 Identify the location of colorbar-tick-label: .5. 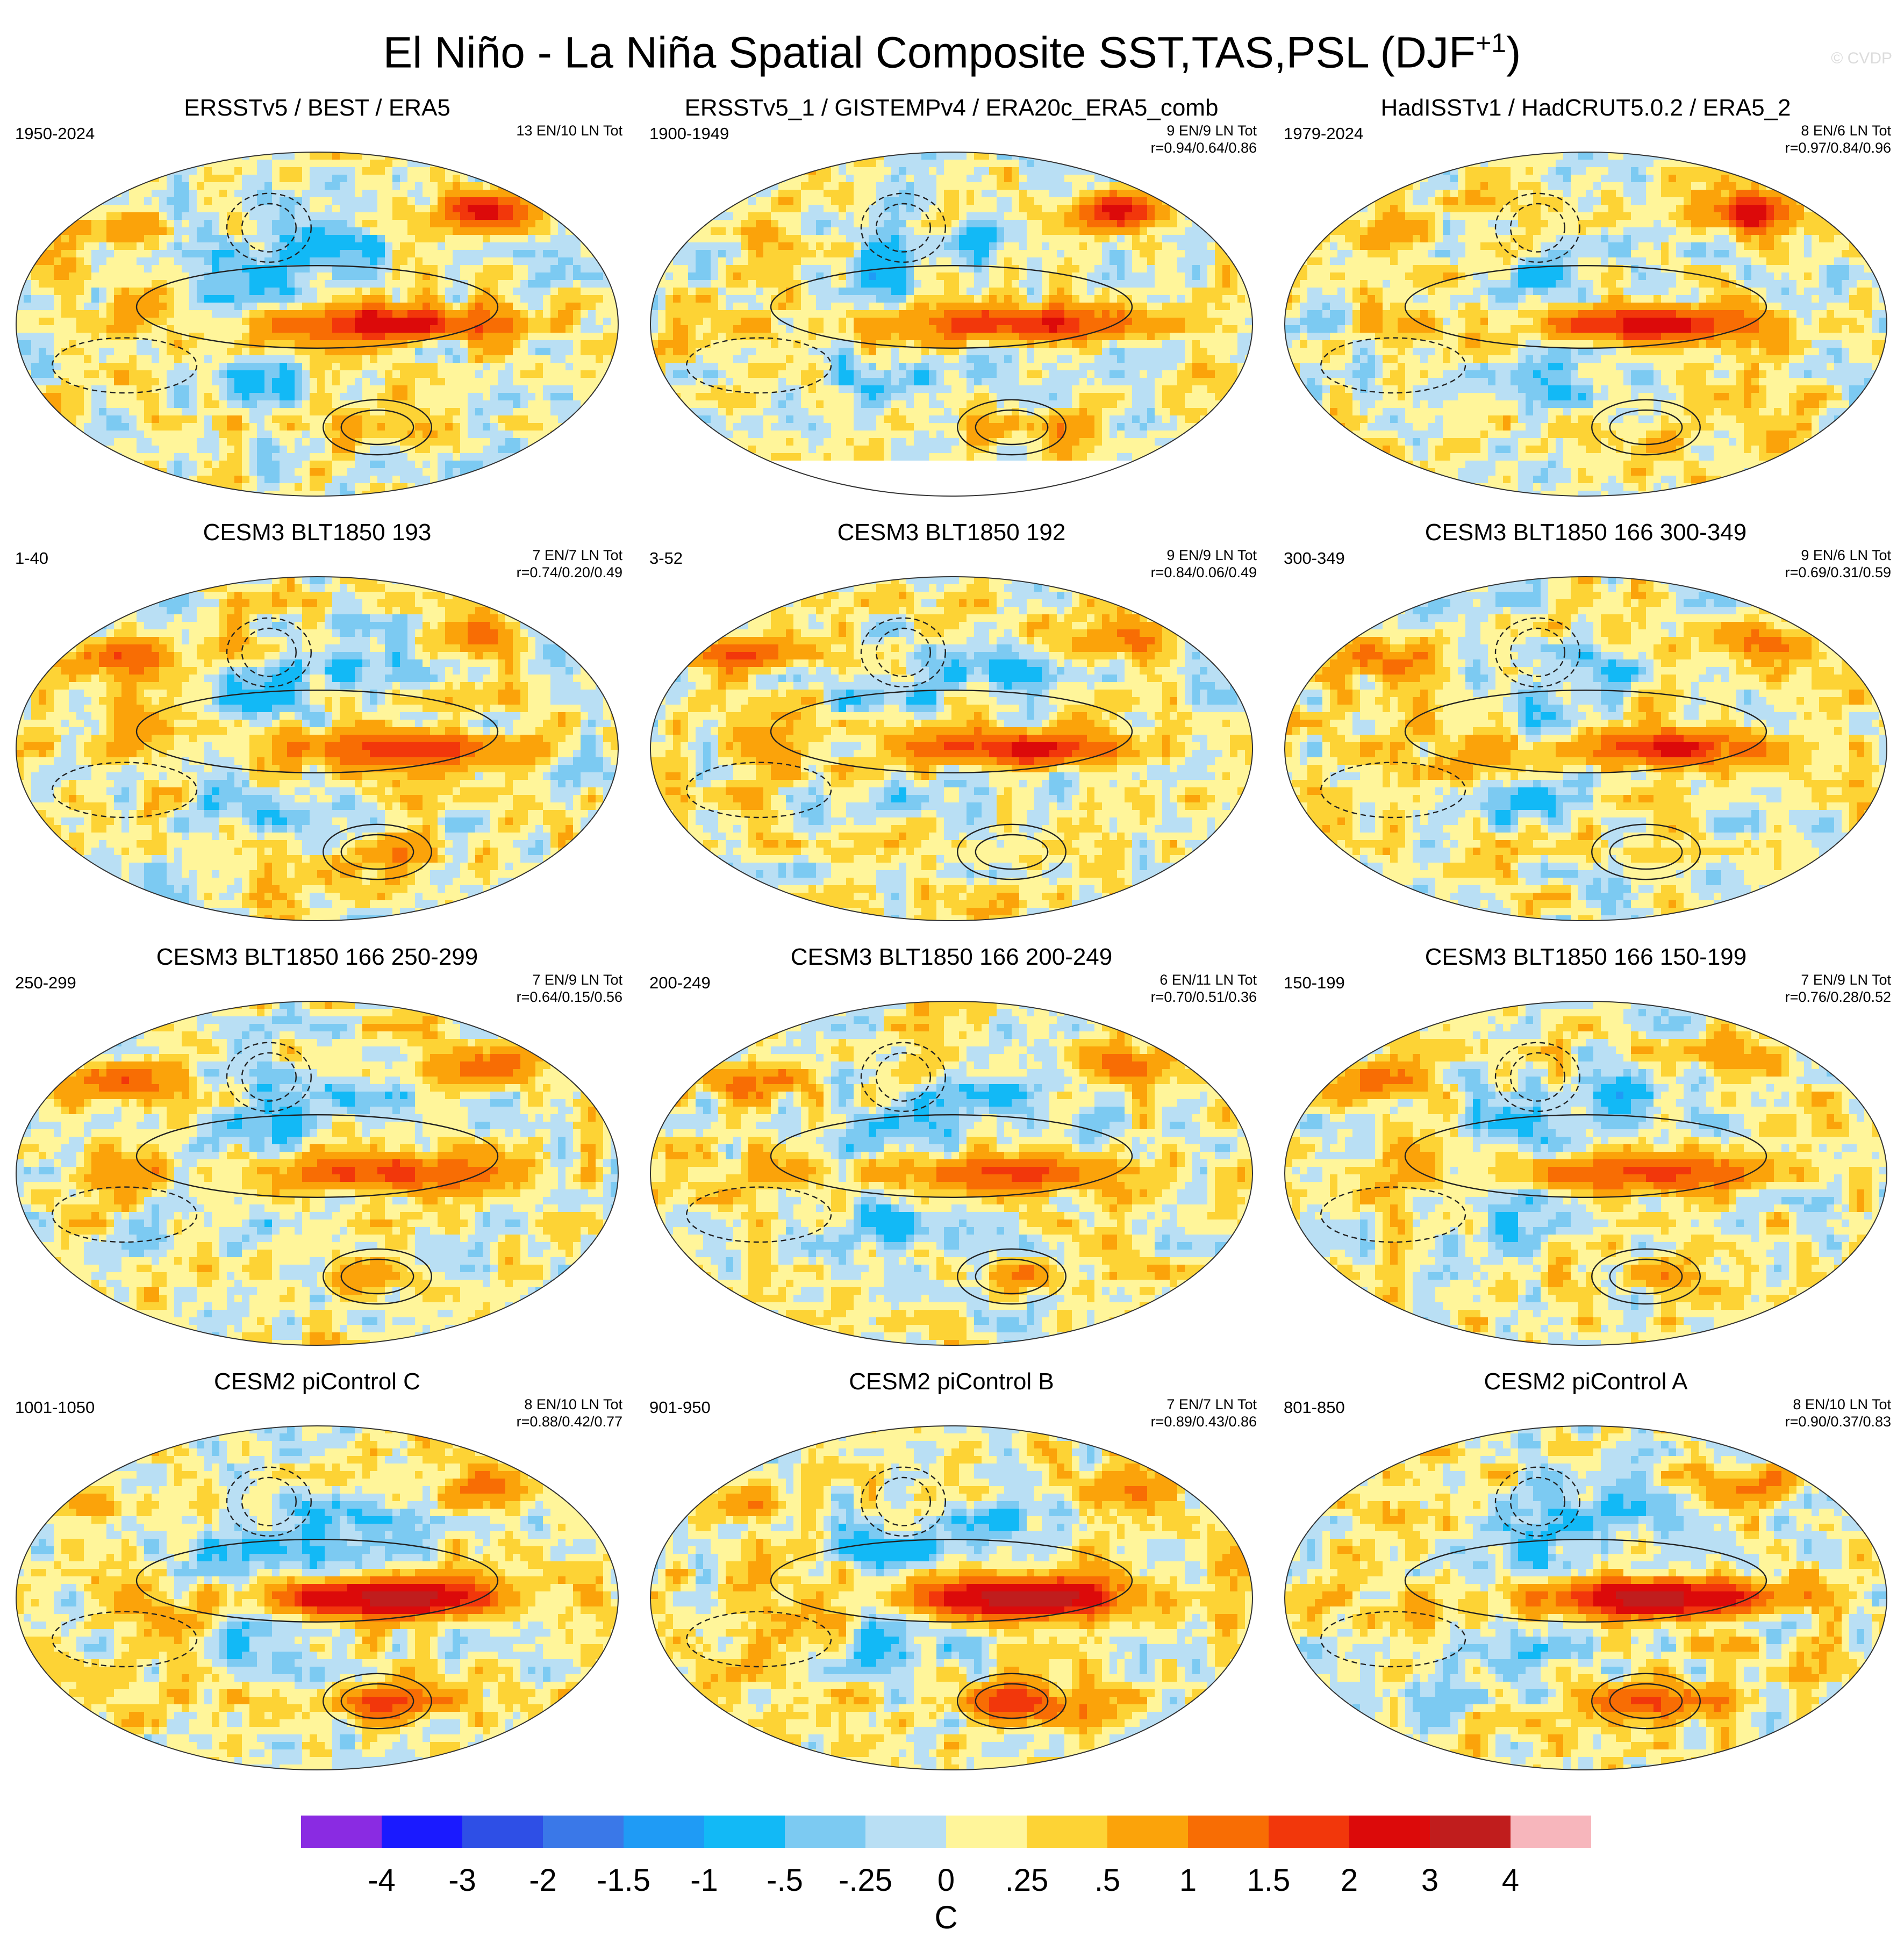
(1107, 1880).